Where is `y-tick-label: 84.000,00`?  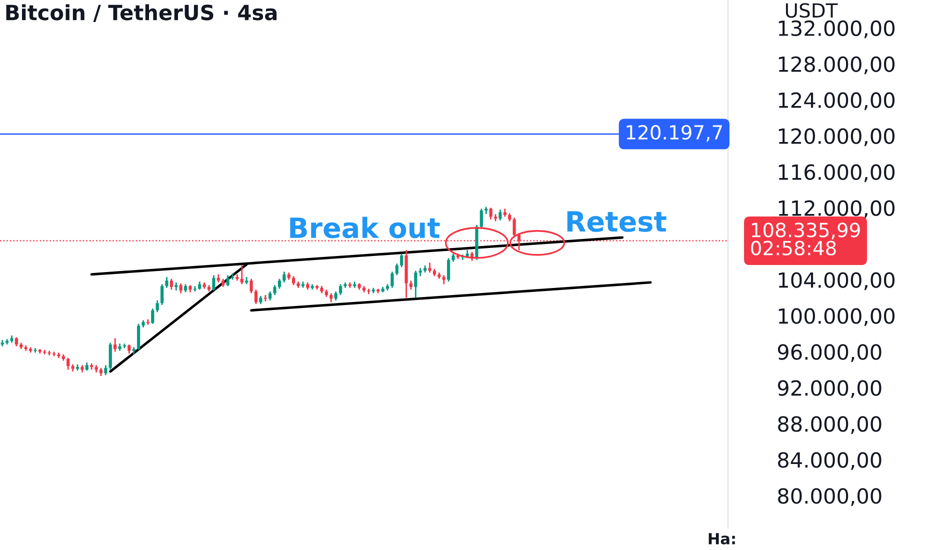 y-tick-label: 84.000,00 is located at coordinates (830, 461).